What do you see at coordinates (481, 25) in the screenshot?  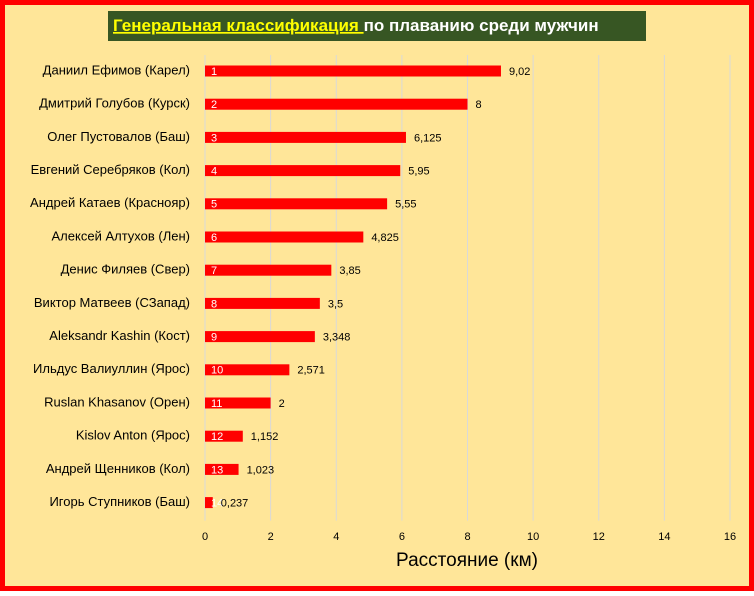 I see `title-part: по плаванию среди мужчин` at bounding box center [481, 25].